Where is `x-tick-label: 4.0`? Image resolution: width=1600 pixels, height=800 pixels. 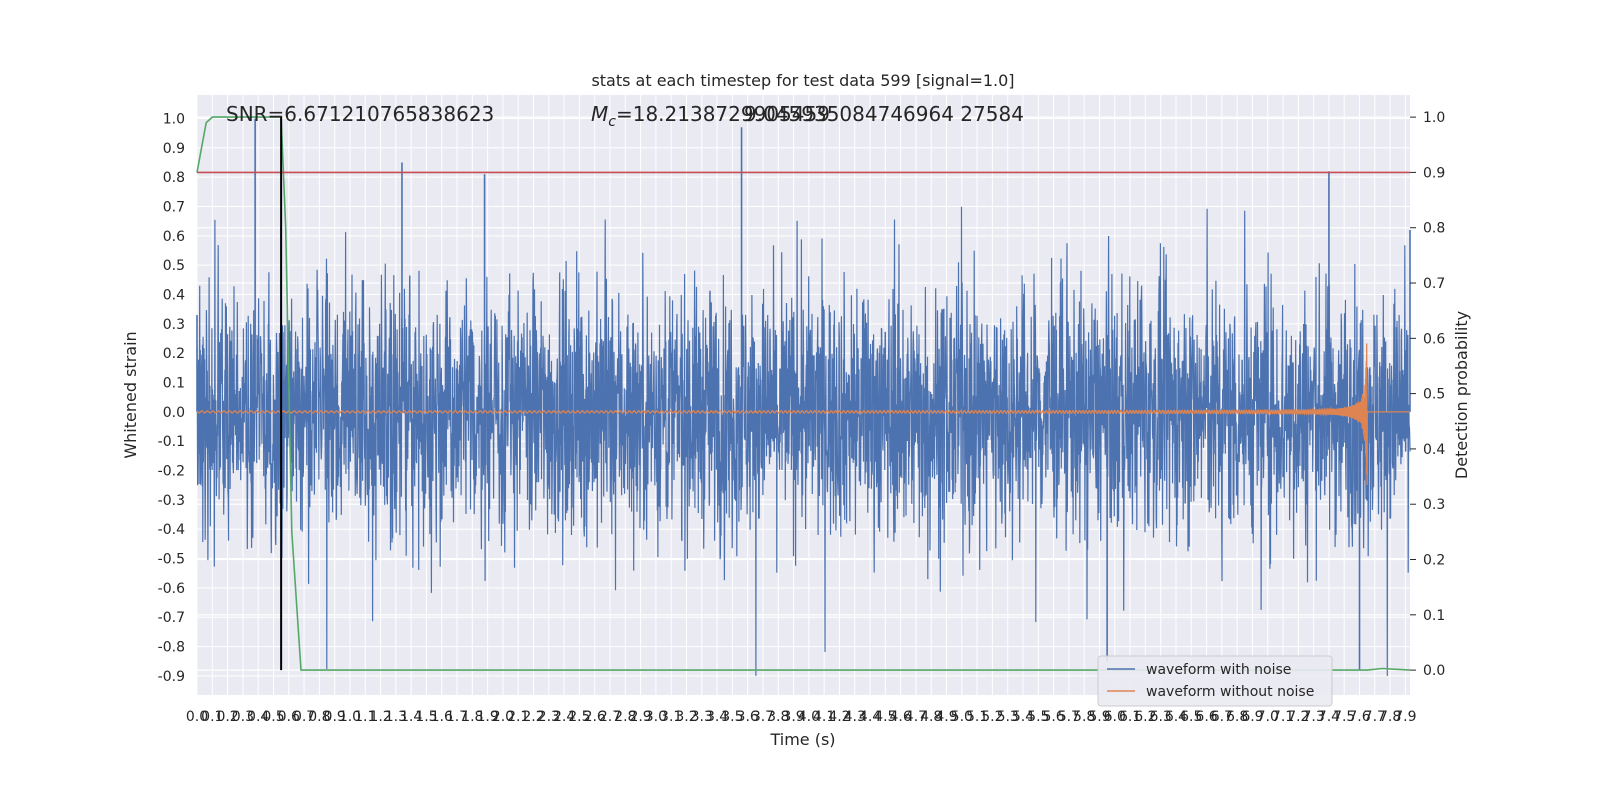
x-tick-label: 4.0 is located at coordinates (809, 717).